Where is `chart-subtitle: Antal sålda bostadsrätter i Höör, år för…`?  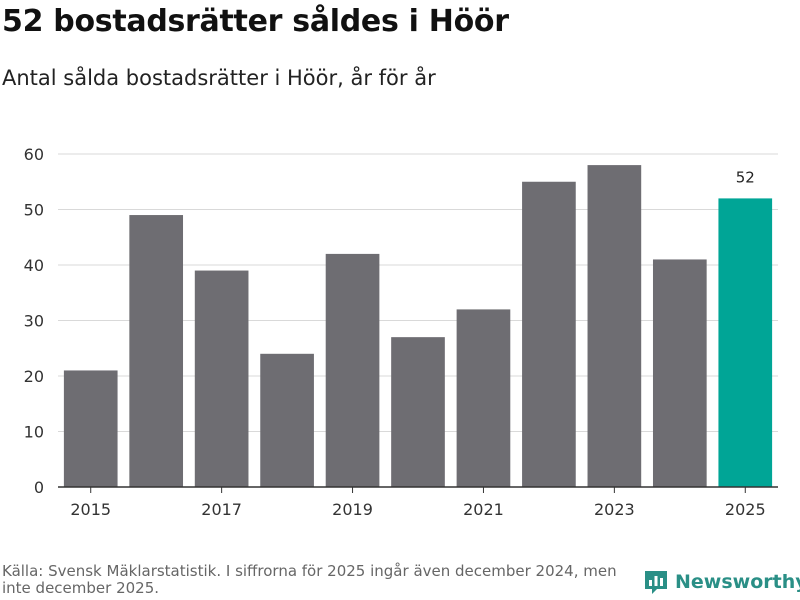 chart-subtitle: Antal sålda bostadsrätter i Höör, år för… is located at coordinates (219, 78).